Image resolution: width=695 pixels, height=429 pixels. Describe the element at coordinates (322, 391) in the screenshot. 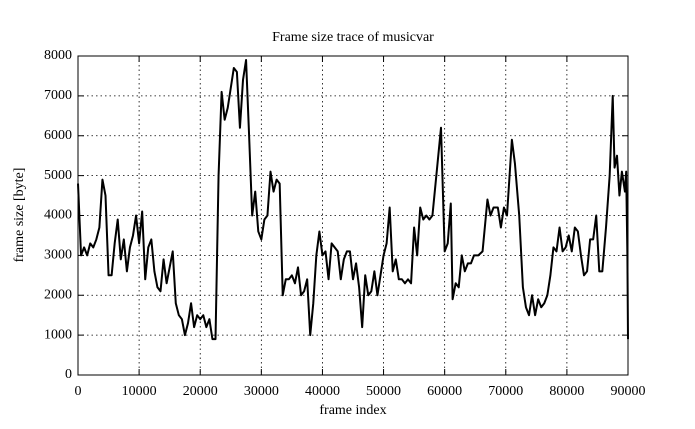

I see `x-tick-label: 40000` at that location.